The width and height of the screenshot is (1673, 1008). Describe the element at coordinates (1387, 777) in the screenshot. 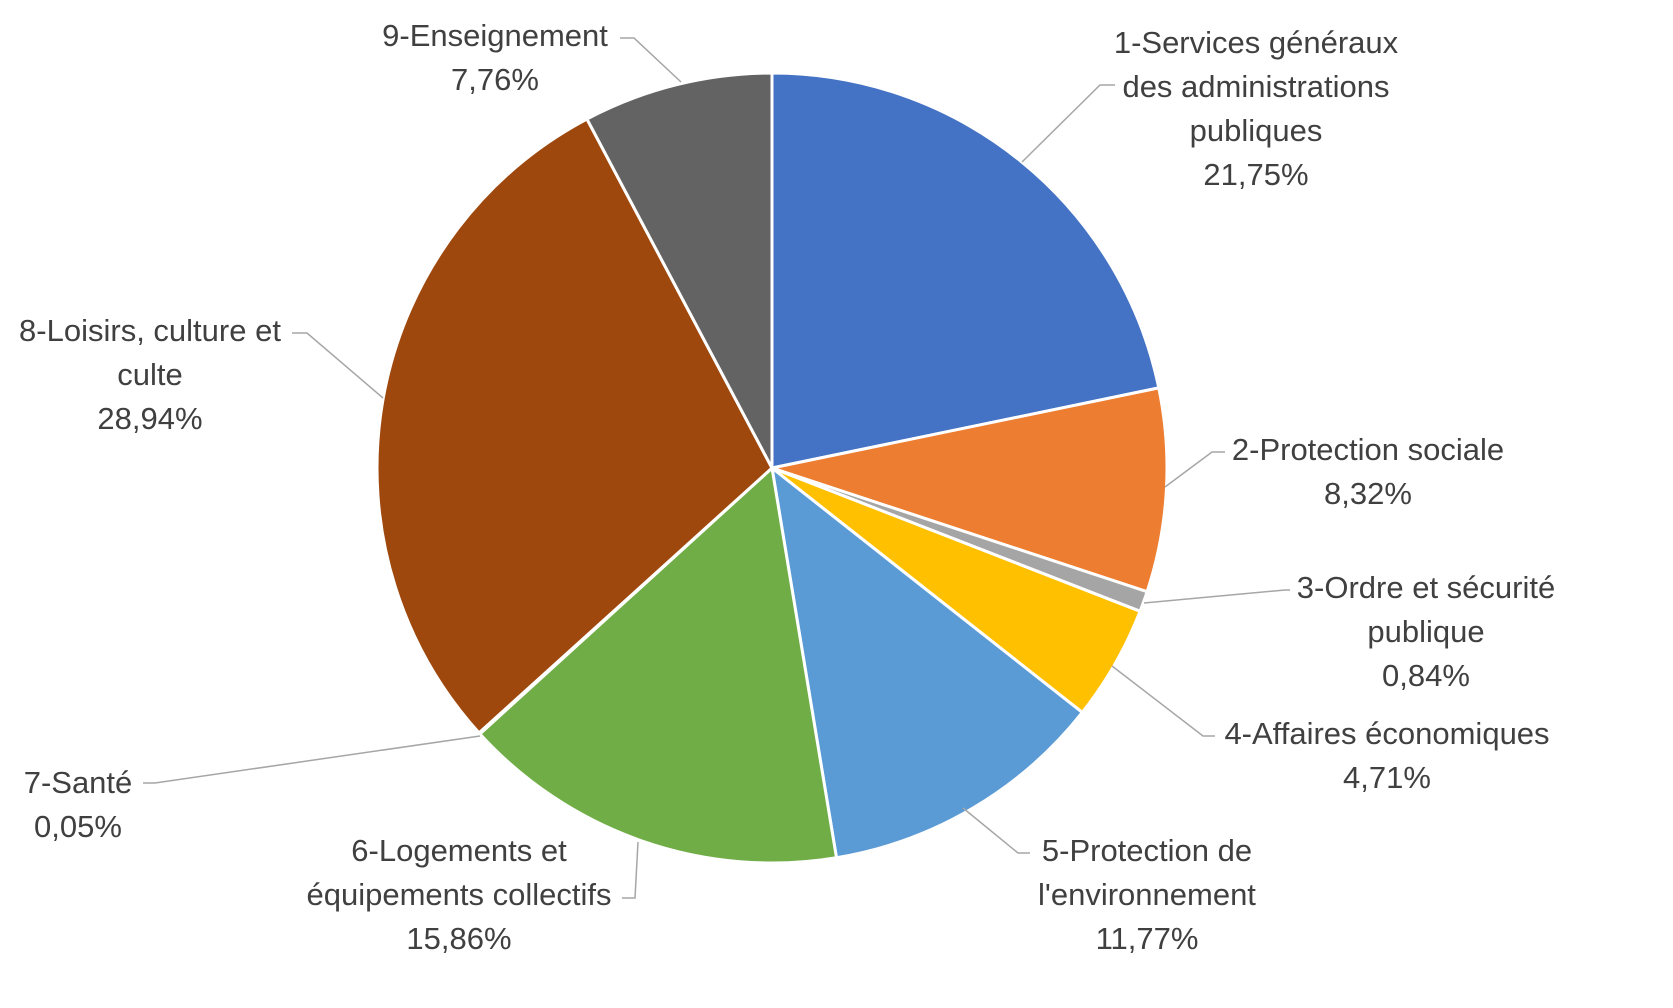

I see `slice-value-label: 4,71%` at that location.